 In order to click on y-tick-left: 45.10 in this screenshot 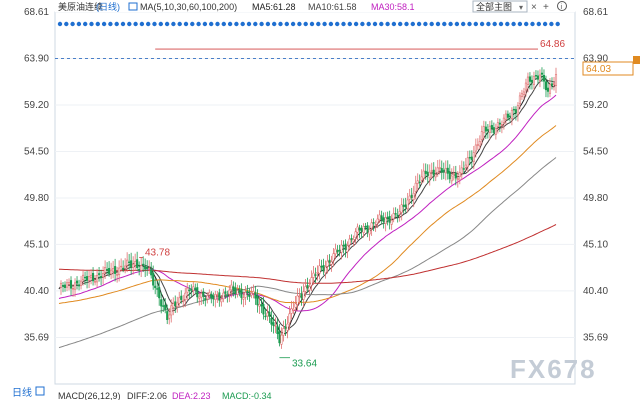, I will do `click(36, 244)`.